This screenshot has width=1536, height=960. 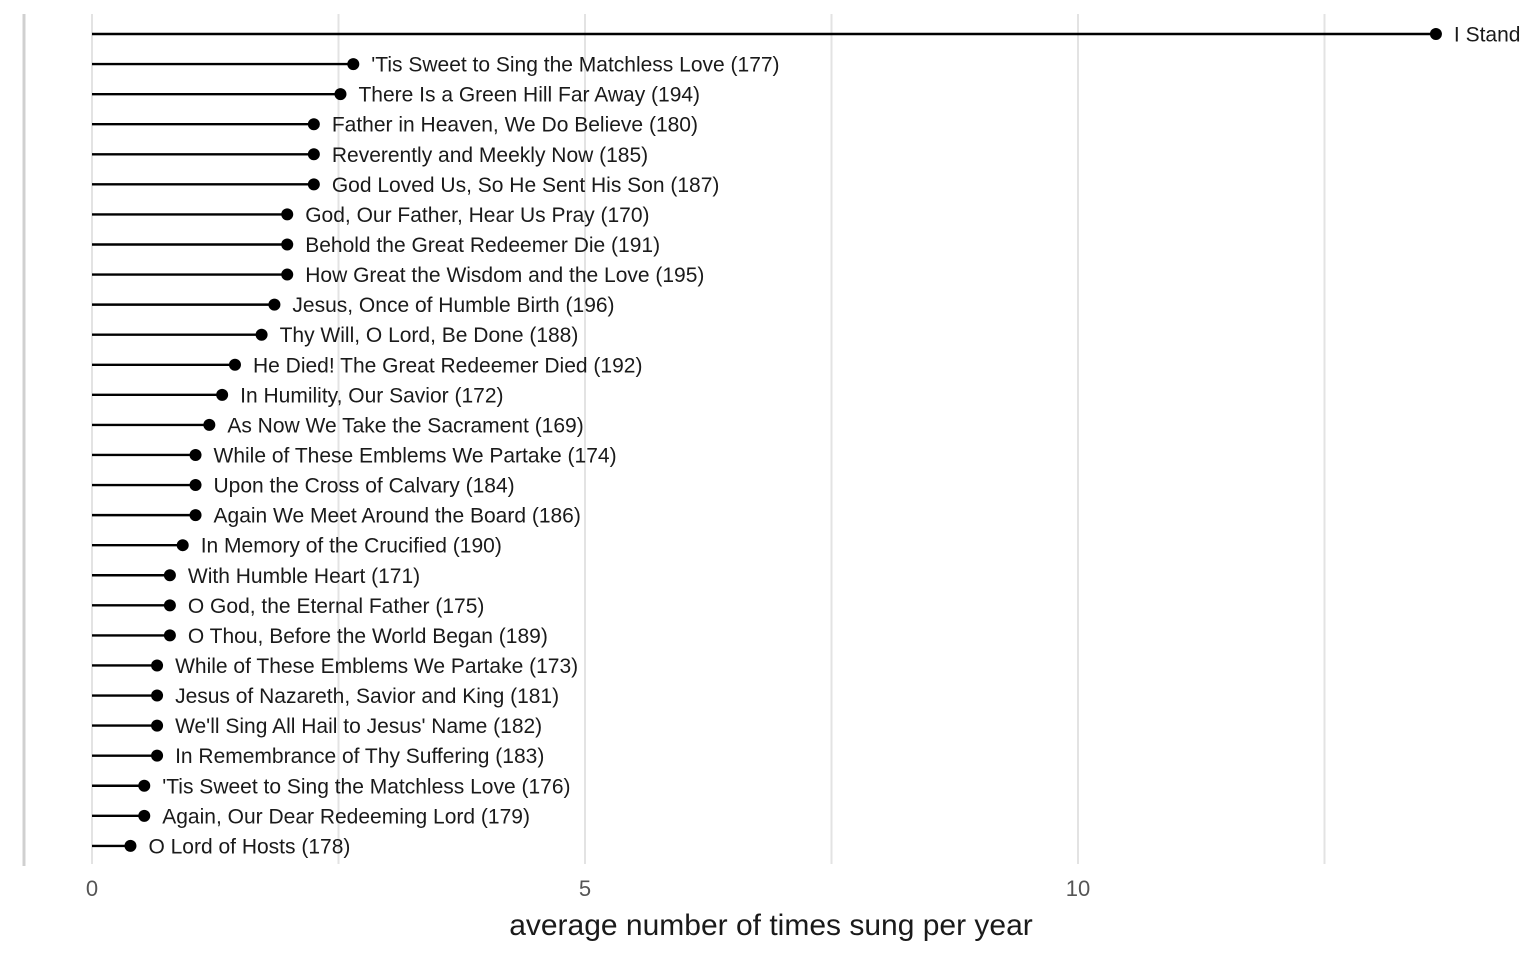 What do you see at coordinates (364, 486) in the screenshot?
I see `bar-label: Upon the Cross of Calvary (184)` at bounding box center [364, 486].